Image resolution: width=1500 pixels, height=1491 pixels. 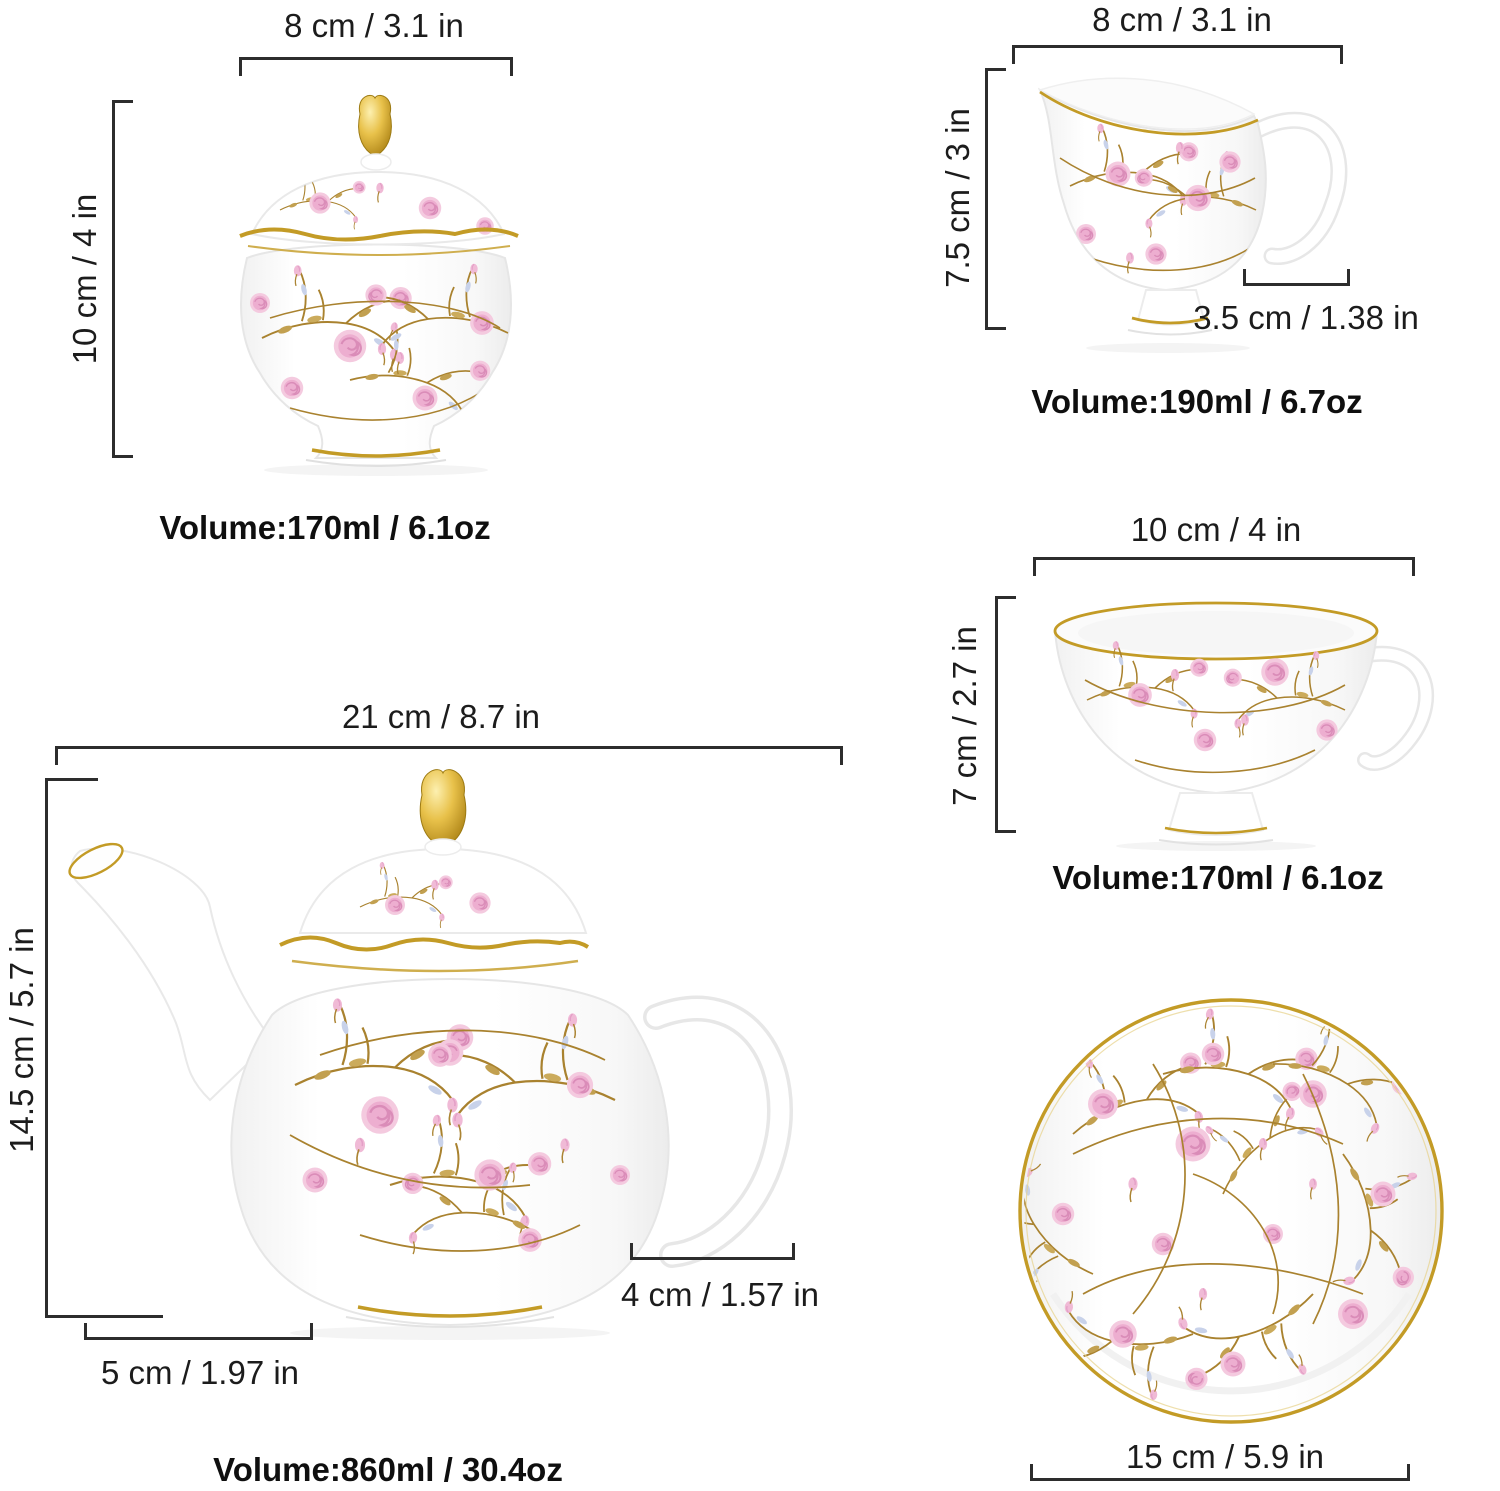 What do you see at coordinates (1296, 277) in the screenshot?
I see `creamer-handle-dimension-line` at bounding box center [1296, 277].